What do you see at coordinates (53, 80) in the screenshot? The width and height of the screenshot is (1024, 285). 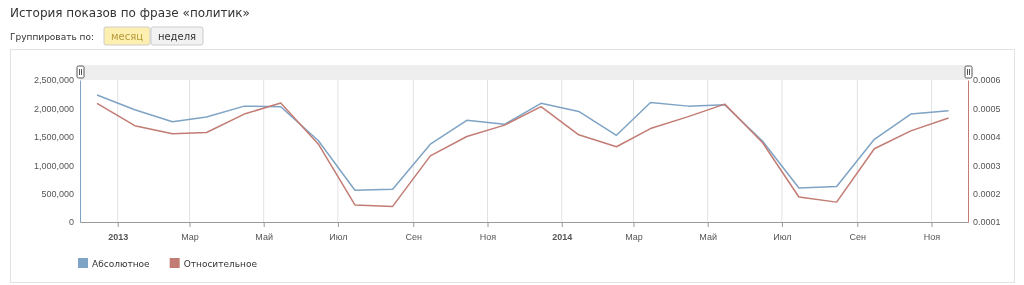 I see `y-tick-label: 2,500,000` at bounding box center [53, 80].